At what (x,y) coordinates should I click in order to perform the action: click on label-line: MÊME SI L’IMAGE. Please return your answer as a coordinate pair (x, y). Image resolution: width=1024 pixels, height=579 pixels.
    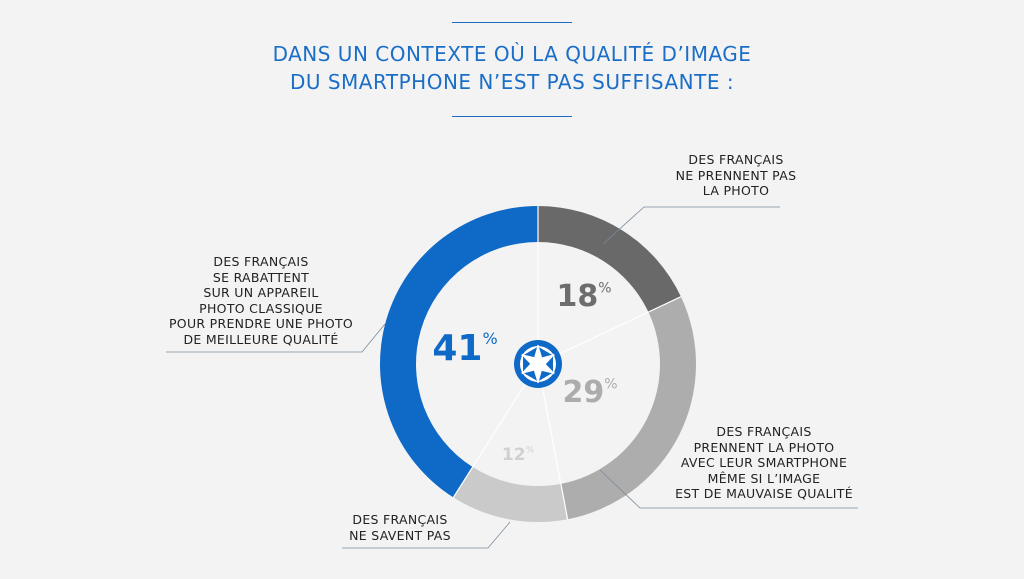
    Looking at the image, I should click on (764, 478).